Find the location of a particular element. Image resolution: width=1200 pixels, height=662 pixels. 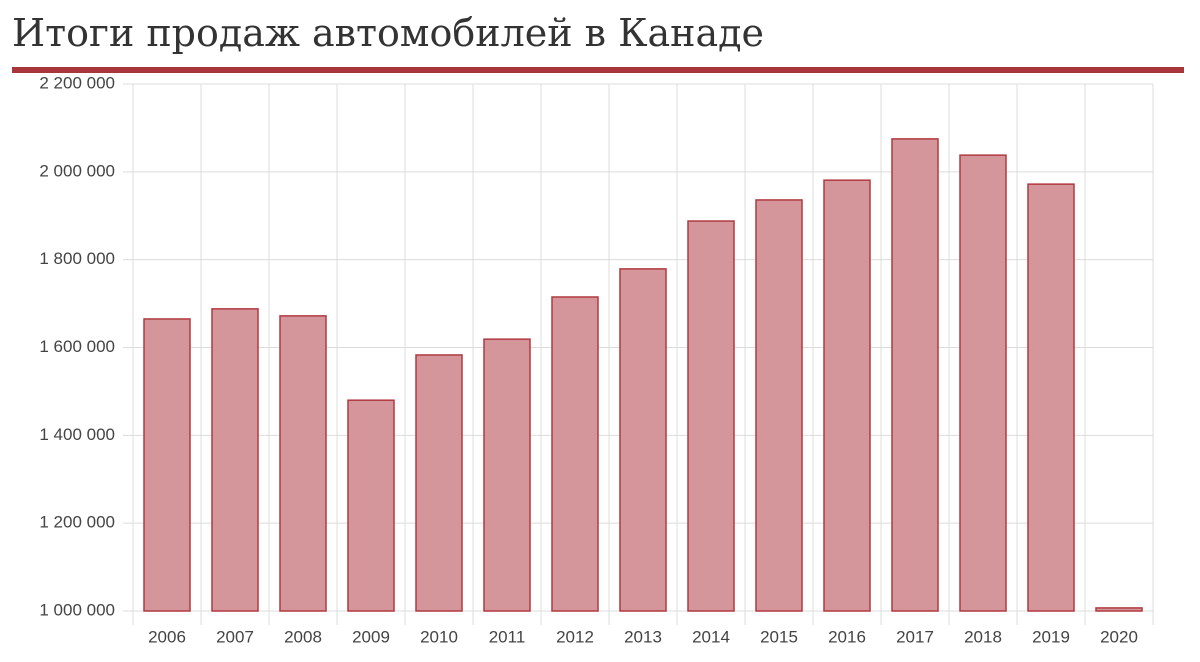

y-tick-label: 1 200 000 is located at coordinates (77, 522).